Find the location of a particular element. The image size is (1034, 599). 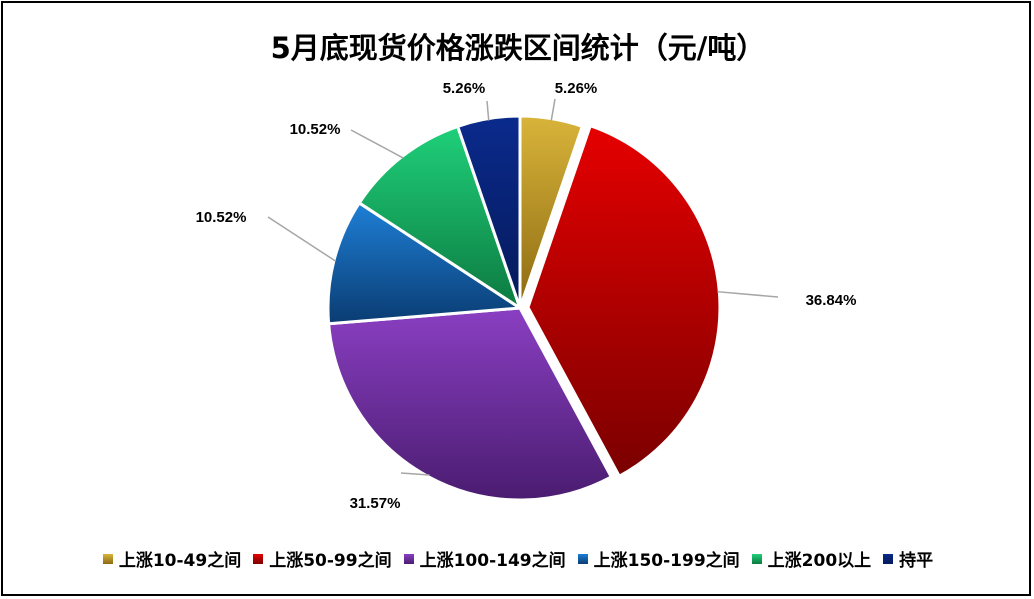

legend-item-5: 上涨200以上 is located at coordinates (811, 558).